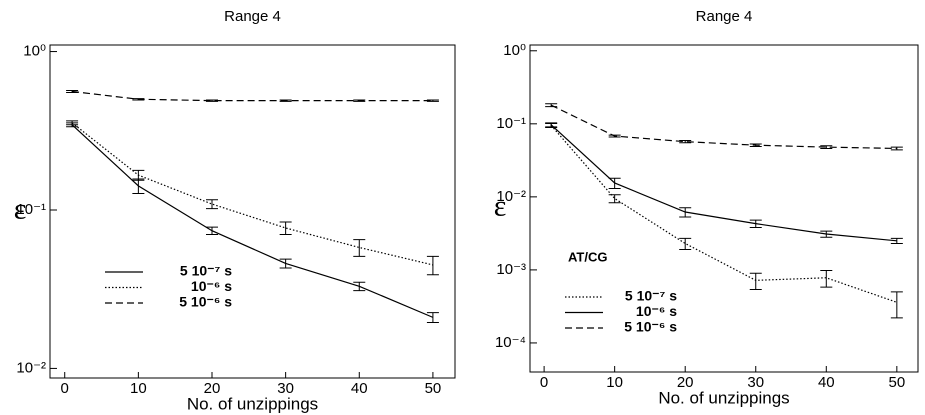  What do you see at coordinates (587, 256) in the screenshot?
I see `annotation: AT/CG` at bounding box center [587, 256].